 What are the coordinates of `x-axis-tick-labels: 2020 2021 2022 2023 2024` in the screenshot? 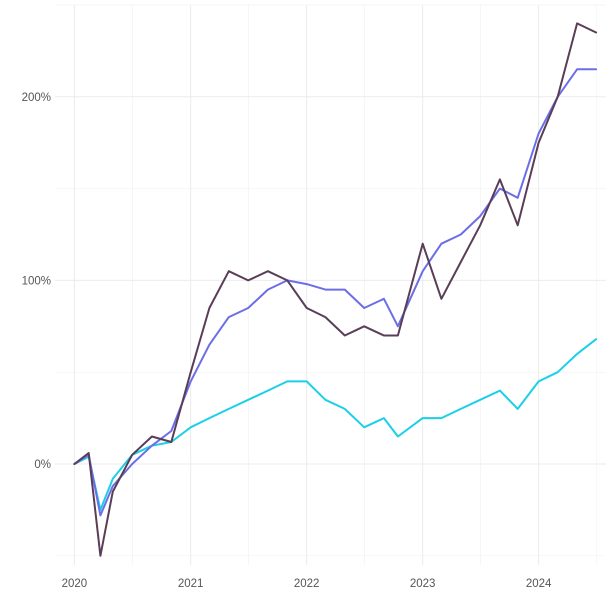 It's located at (307, 584).